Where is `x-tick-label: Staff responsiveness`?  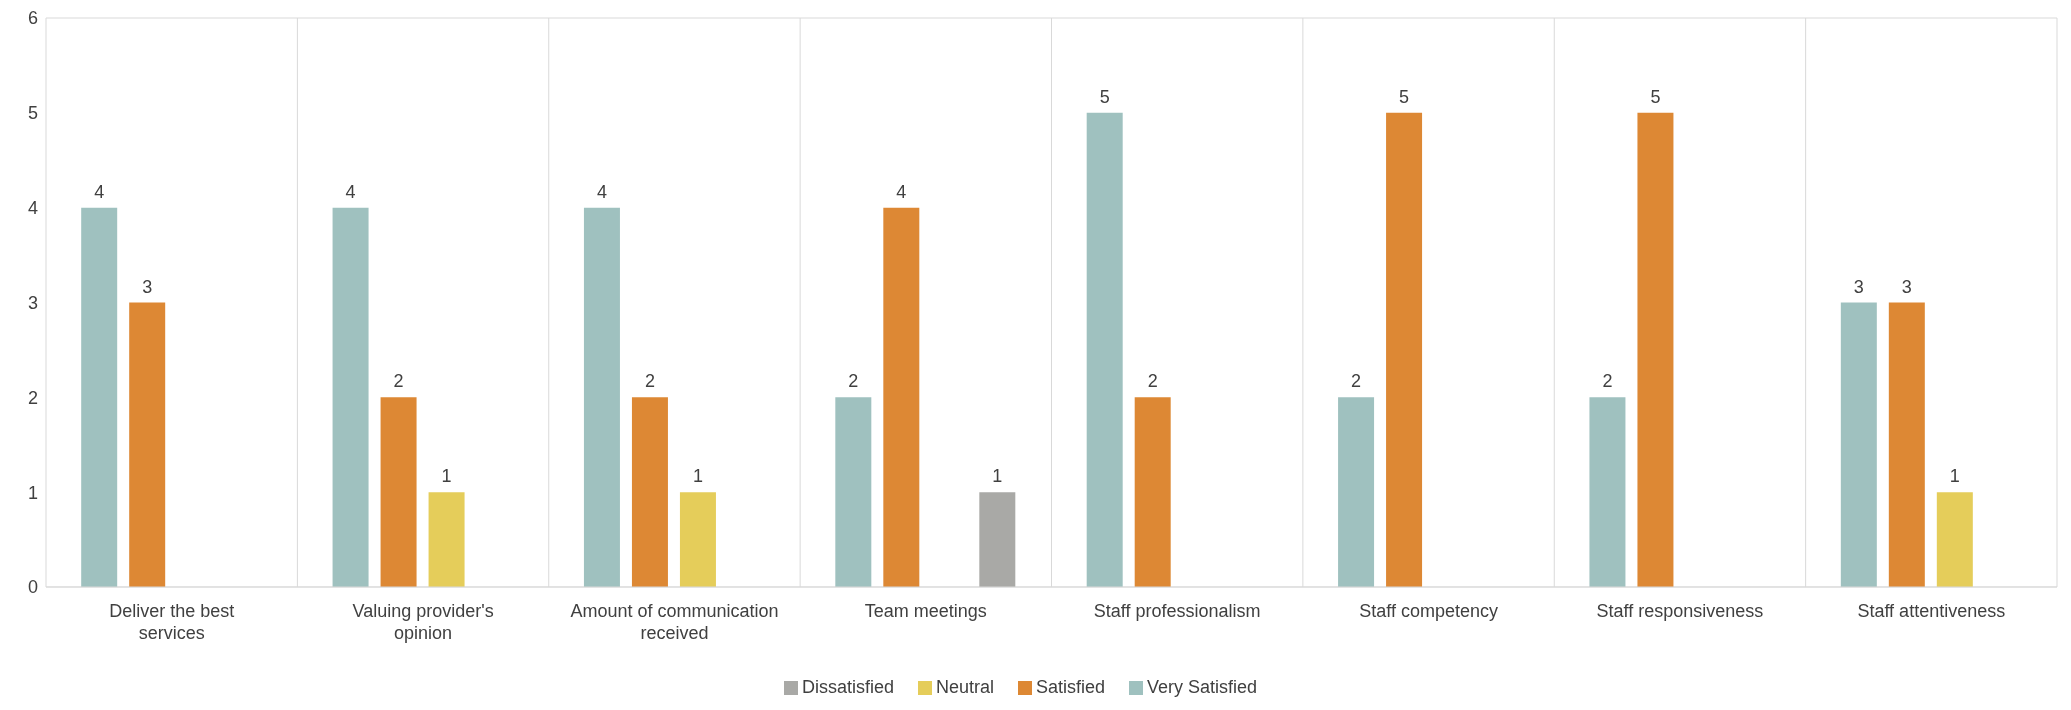
x-tick-label: Staff responsiveness is located at coordinates (1680, 611).